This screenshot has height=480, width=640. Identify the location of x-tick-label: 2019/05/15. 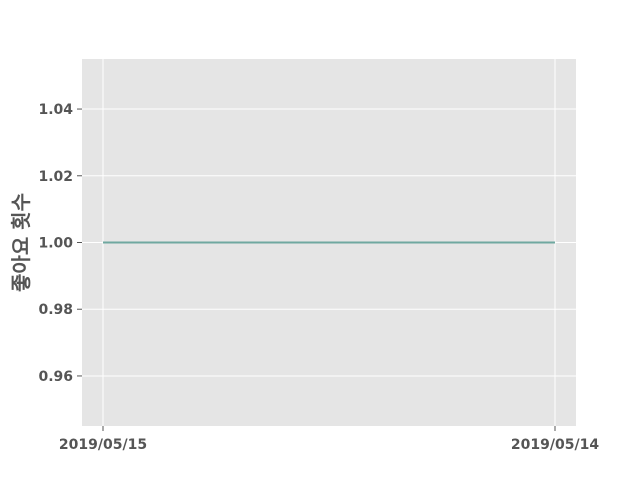
(103, 445).